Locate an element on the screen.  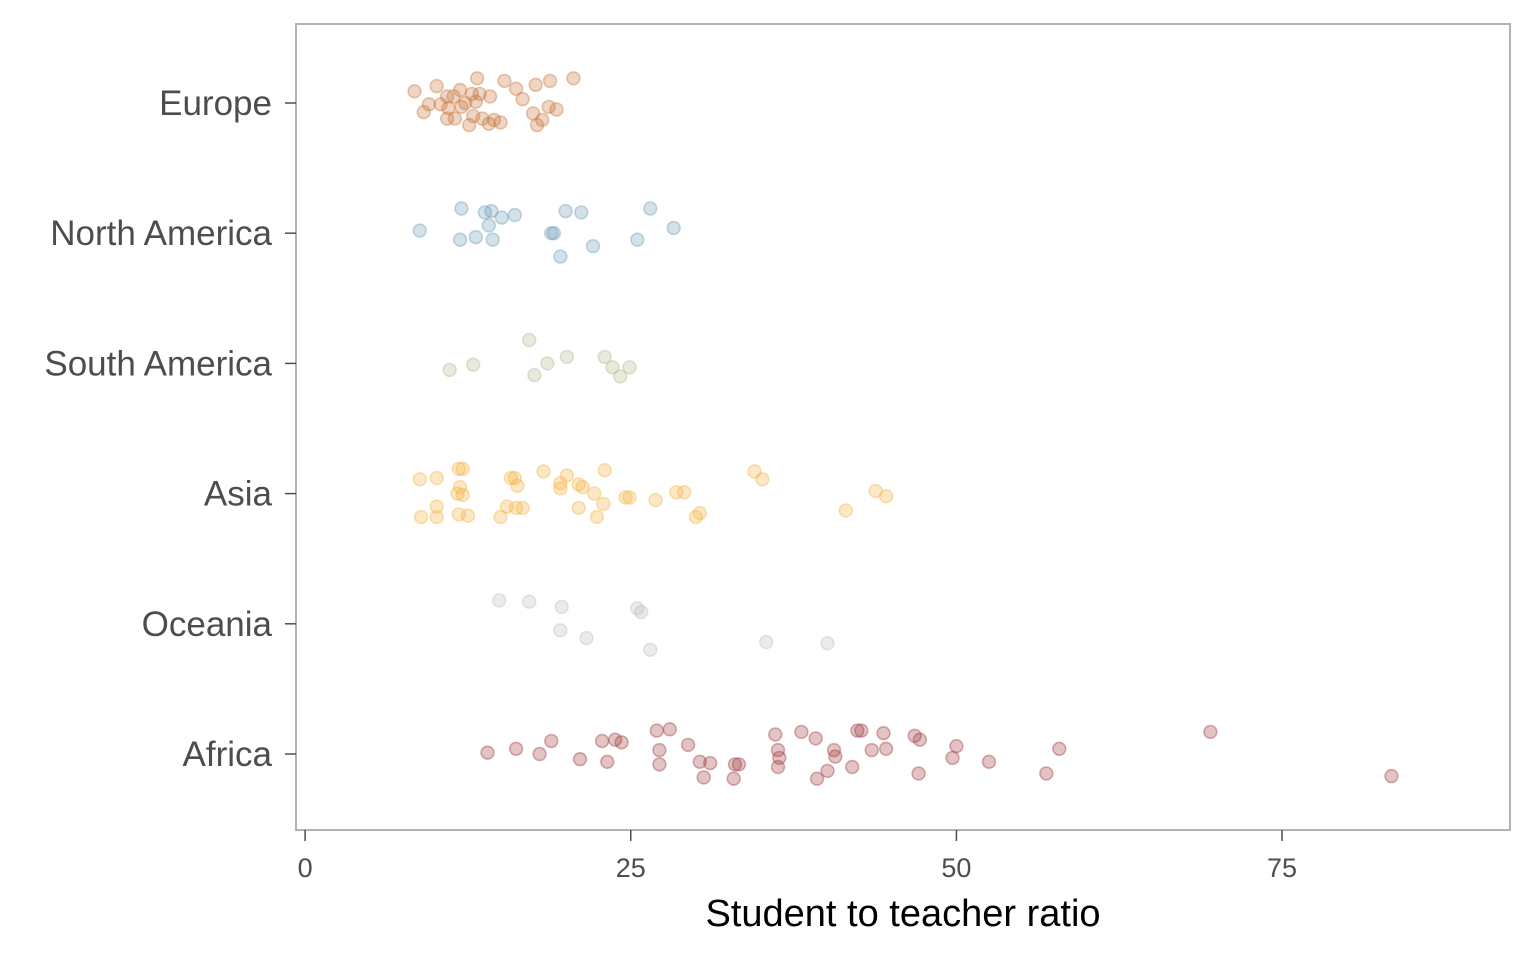
series-europe is located at coordinates (494, 102).